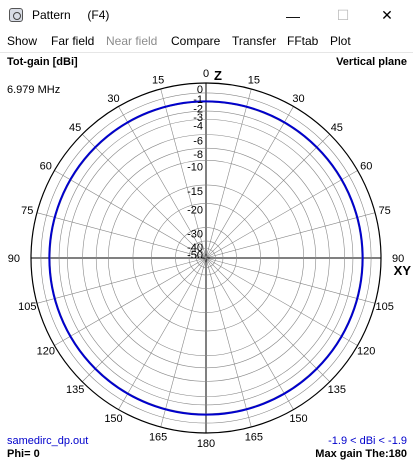 Image resolution: width=413 pixels, height=463 pixels. I want to click on frequency-label: 6.979 MHz, so click(34, 90).